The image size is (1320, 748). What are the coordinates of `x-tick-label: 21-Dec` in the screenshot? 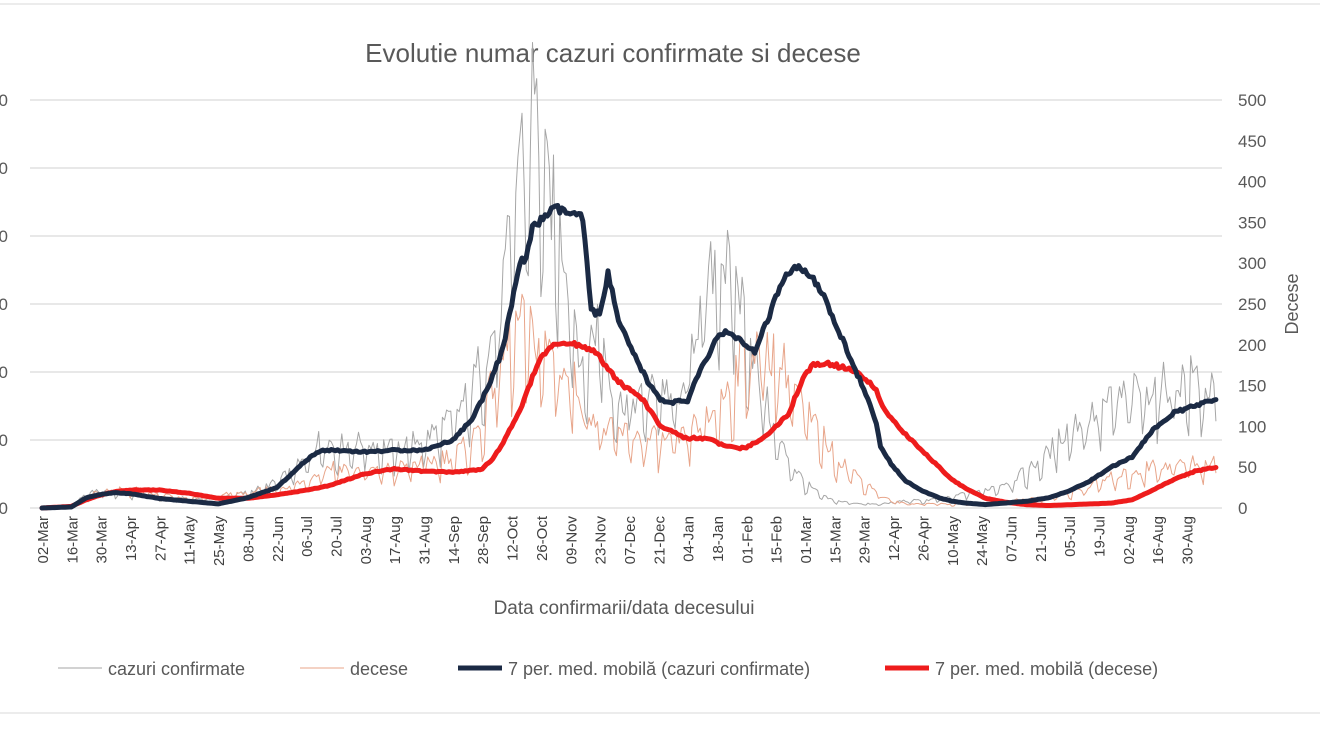 It's located at (659, 540).